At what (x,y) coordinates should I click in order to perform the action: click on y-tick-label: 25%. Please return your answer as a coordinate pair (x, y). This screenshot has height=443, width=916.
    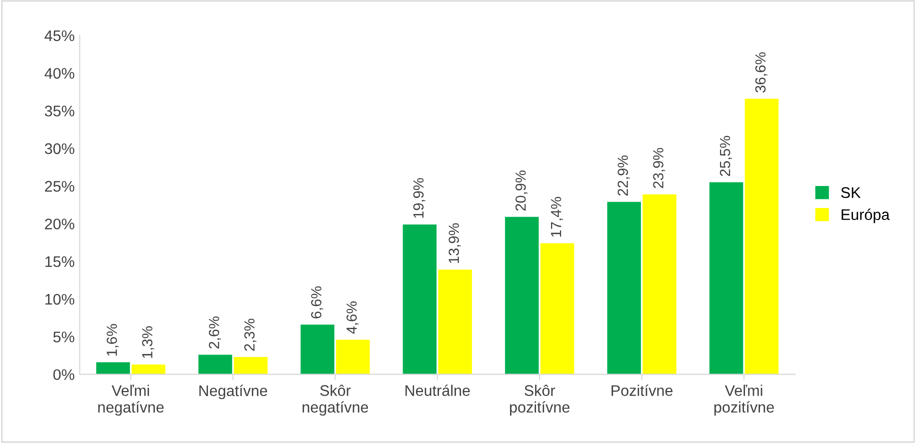
    Looking at the image, I should click on (59, 186).